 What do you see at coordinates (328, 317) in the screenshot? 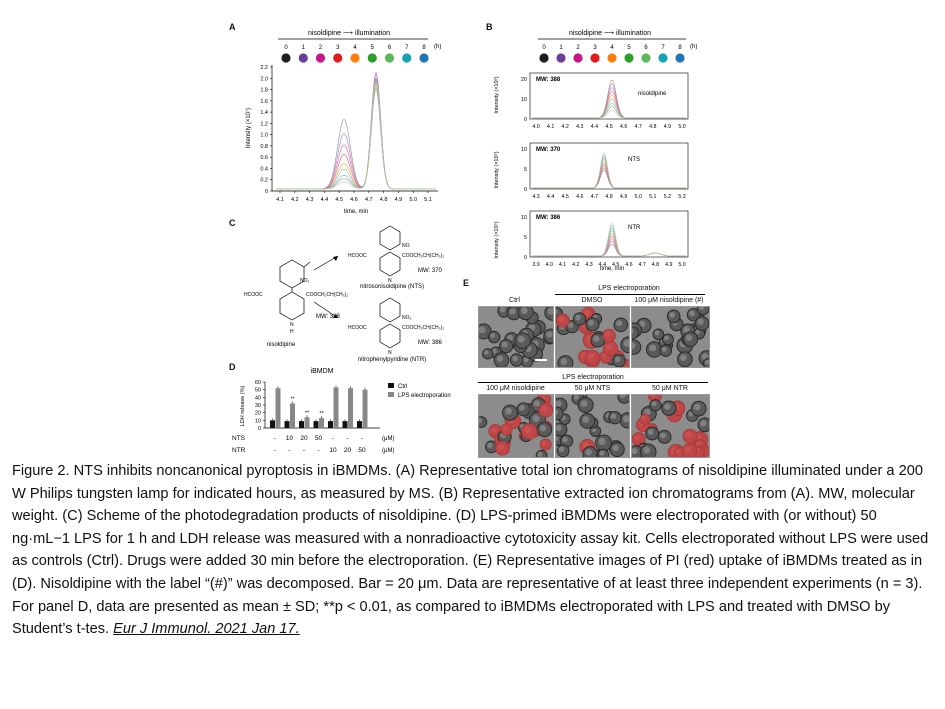
I see `parent-mw: MW: 388` at bounding box center [328, 317].